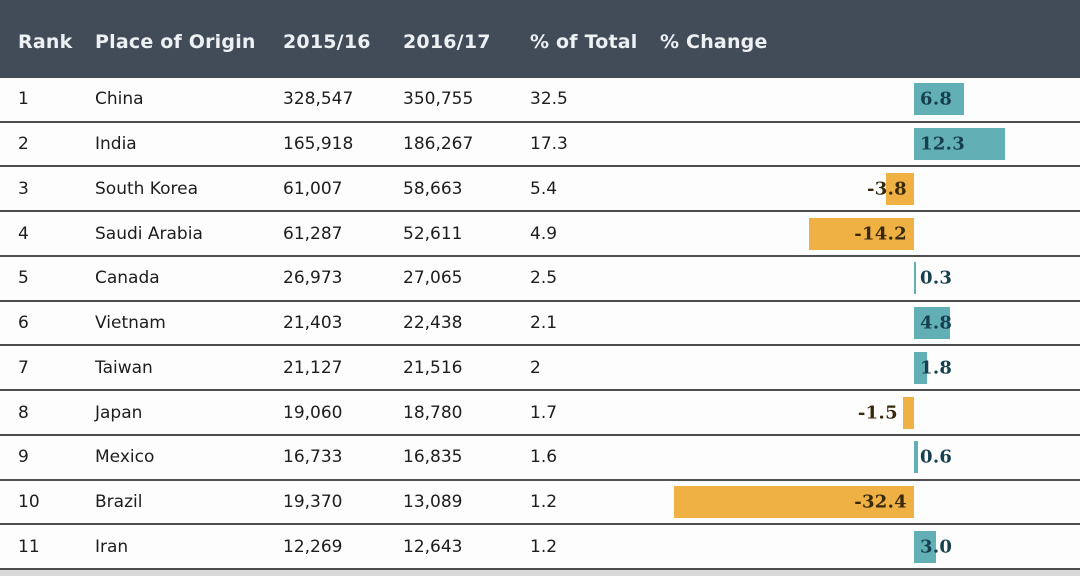  I want to click on year-2015-16-cell: 12,269, so click(313, 546).